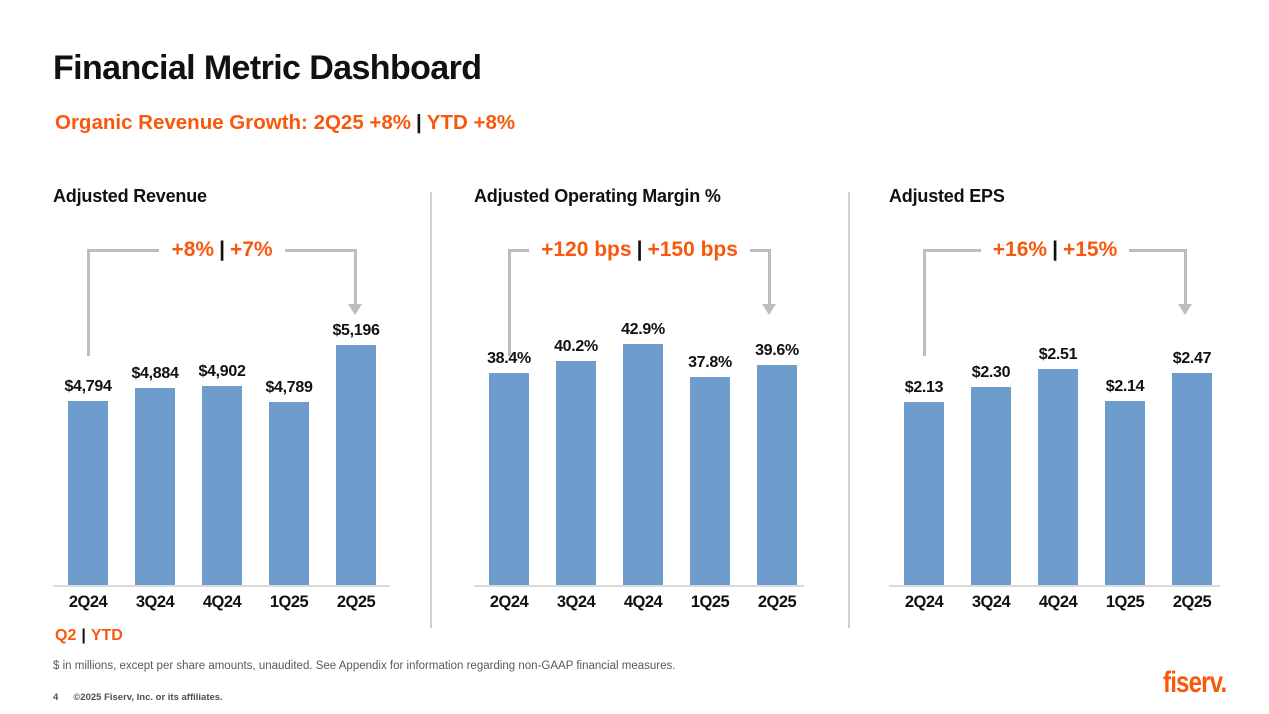  I want to click on fiserv-logo: fiserv., so click(1195, 682).